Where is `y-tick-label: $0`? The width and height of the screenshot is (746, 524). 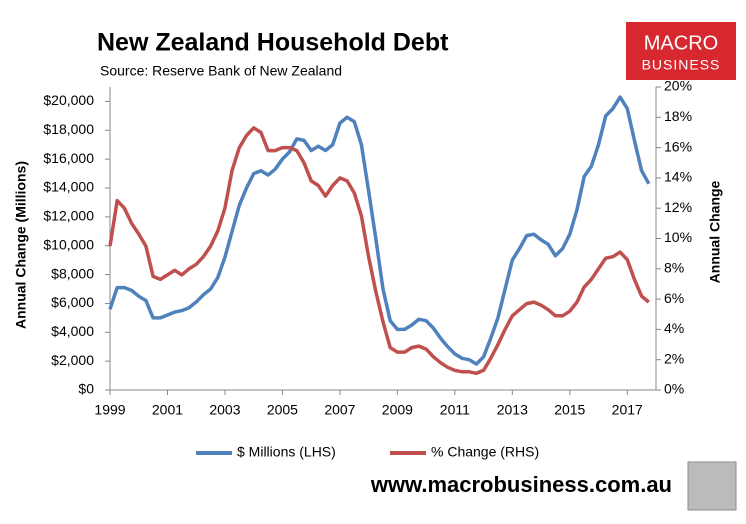 y-tick-label: $0 is located at coordinates (86, 389).